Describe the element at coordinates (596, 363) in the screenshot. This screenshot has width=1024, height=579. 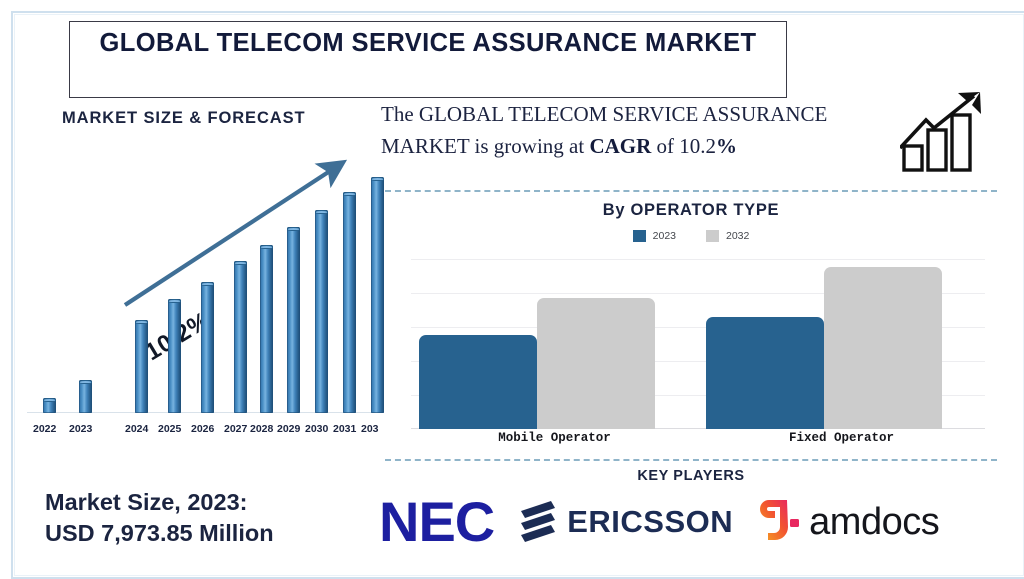
I see `operator-bar-mobile-operator-2032` at that location.